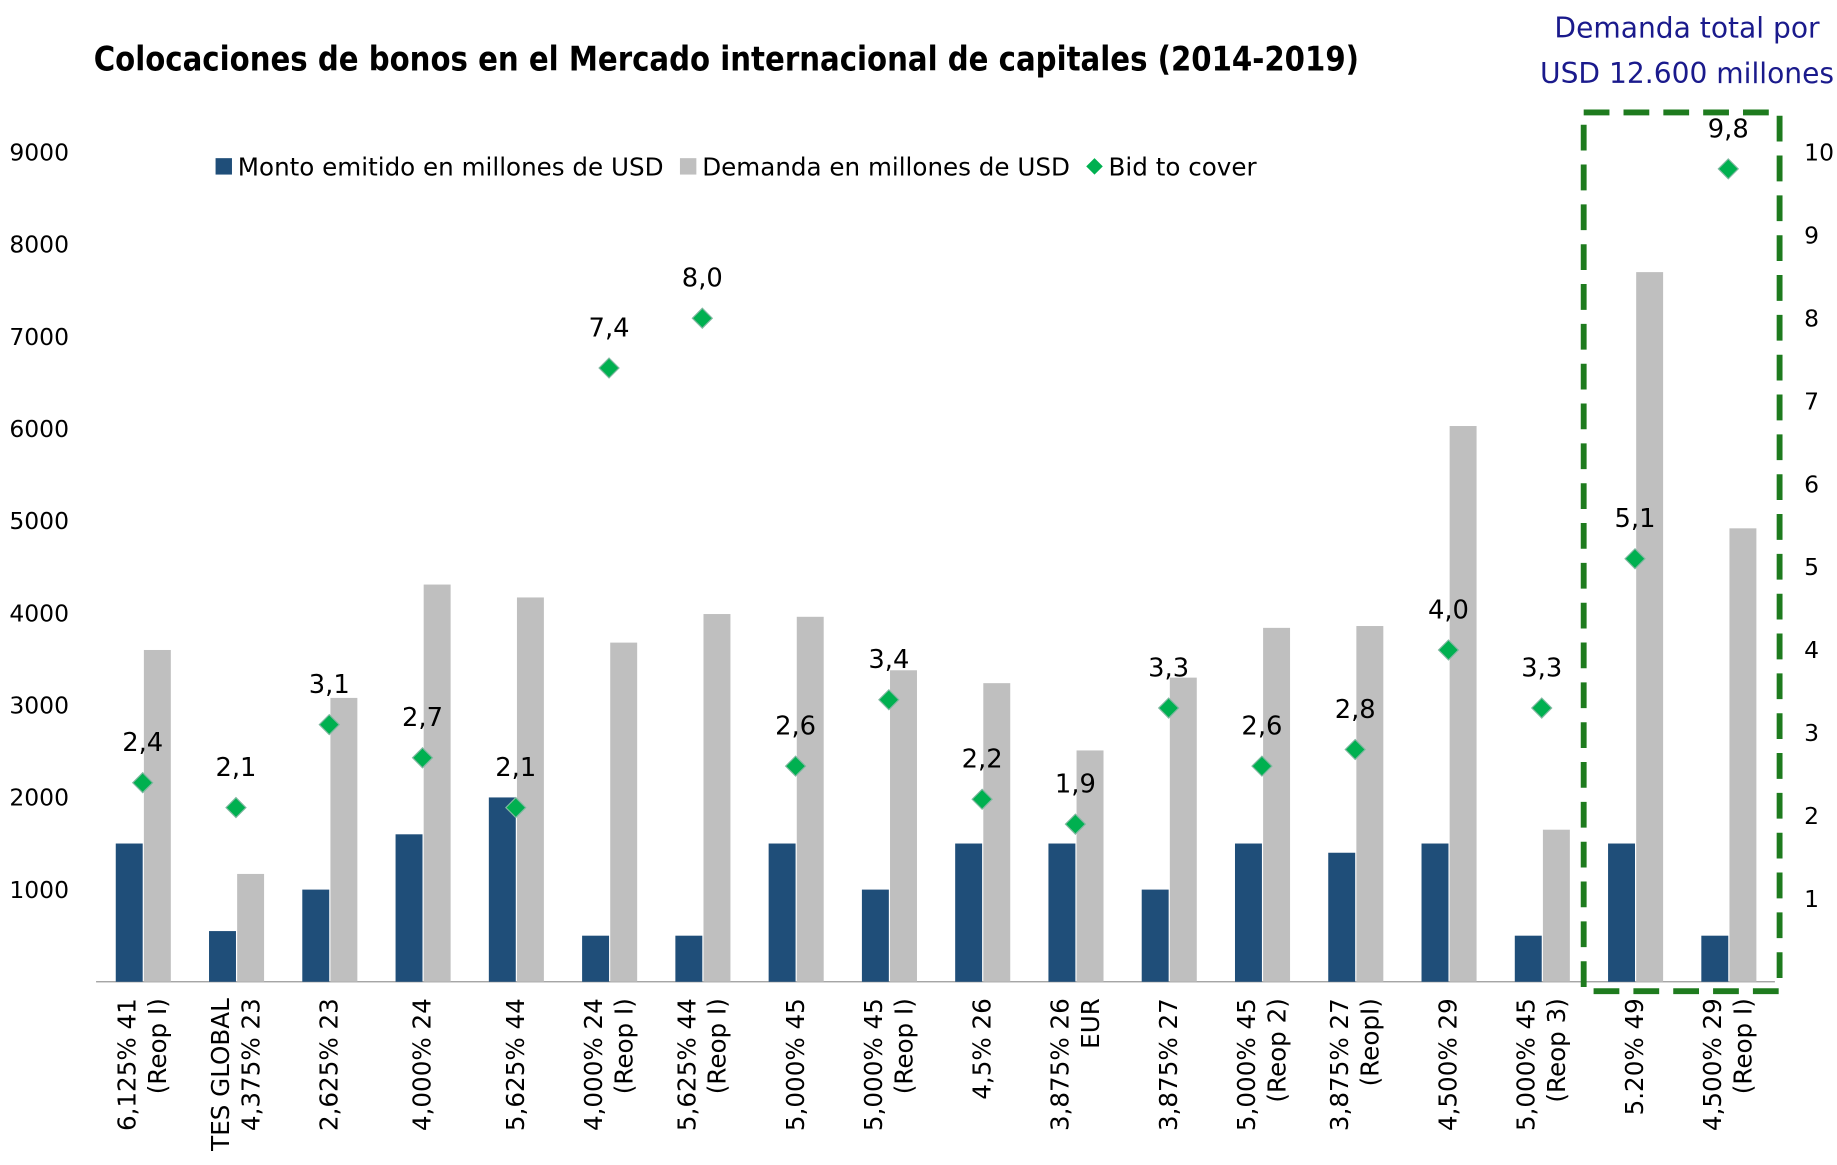 The image size is (1837, 1165). Describe the element at coordinates (127, 1064) in the screenshot. I see `x-tick-label: 6,125% 41` at that location.